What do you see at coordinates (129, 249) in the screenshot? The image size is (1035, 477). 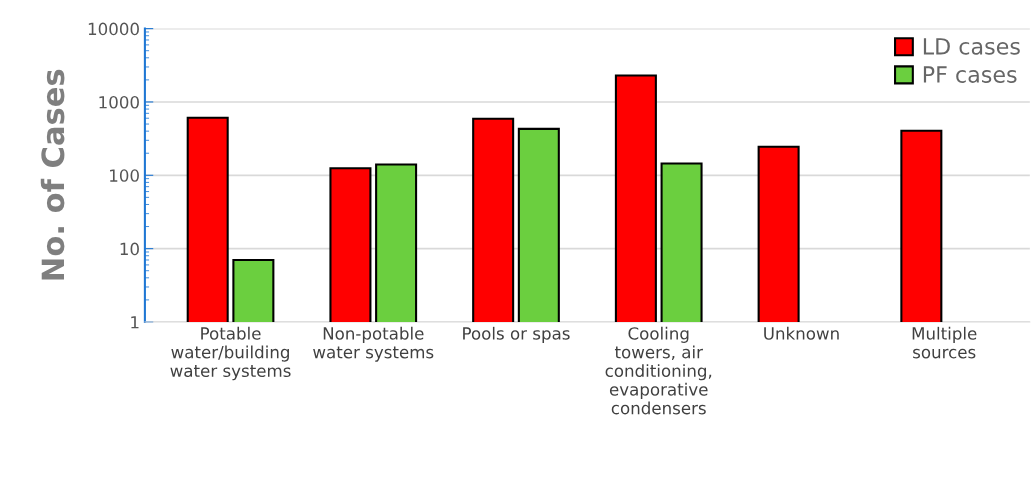 I see `y-tick-label: 10` at bounding box center [129, 249].